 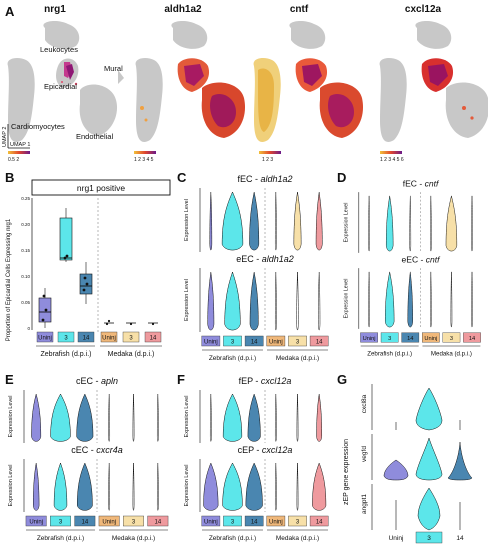 What do you see at coordinates (346, 299) in the screenshot?
I see `panel_d-bottom-ylabel: Expression Level` at bounding box center [346, 299].